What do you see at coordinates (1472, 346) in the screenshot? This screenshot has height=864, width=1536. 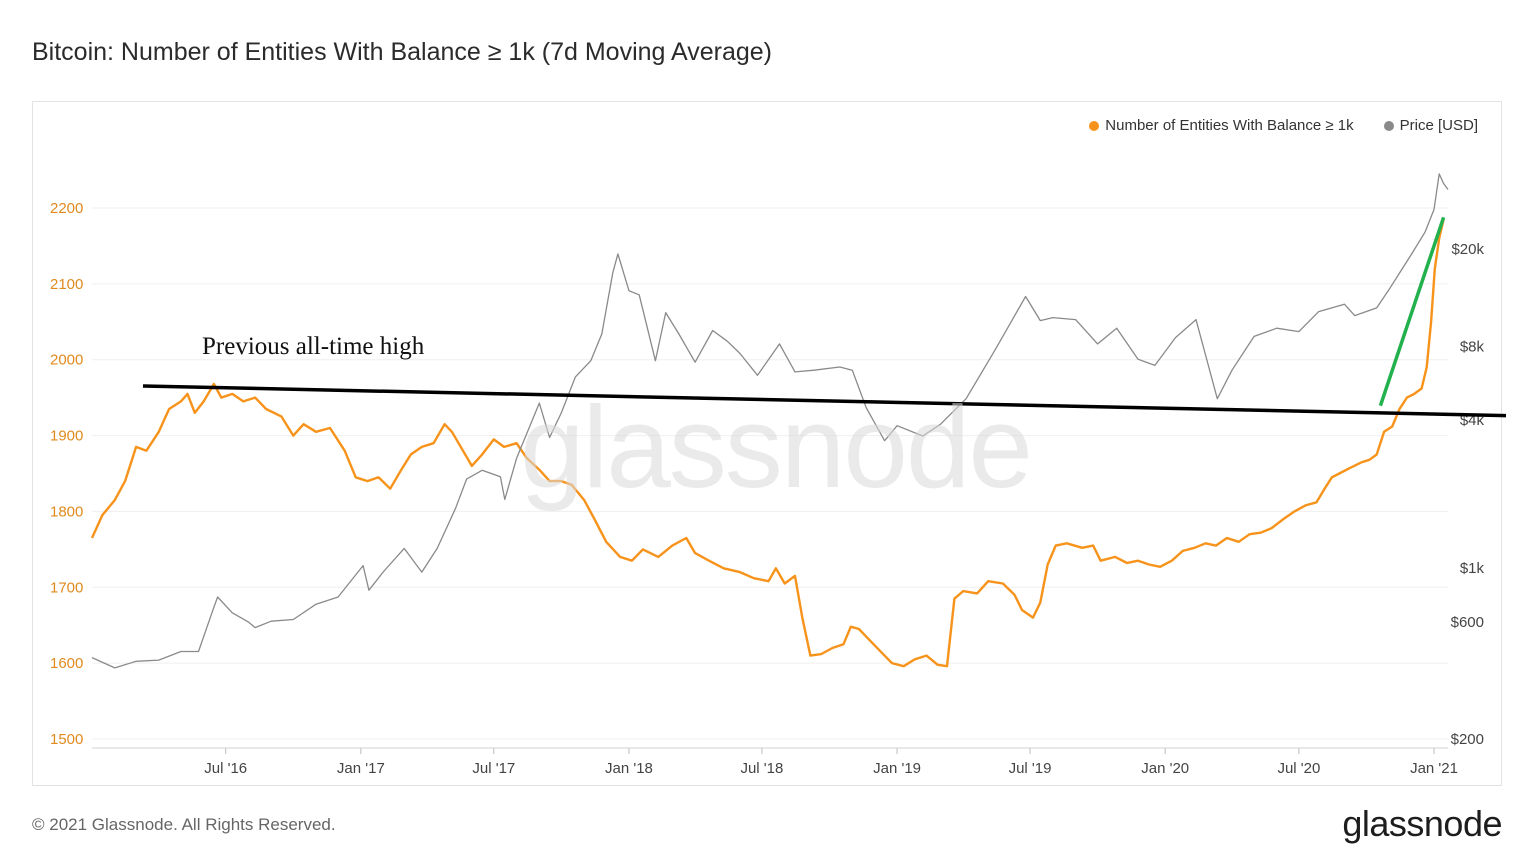 I see `y-right-tick-label: $8k` at bounding box center [1472, 346].